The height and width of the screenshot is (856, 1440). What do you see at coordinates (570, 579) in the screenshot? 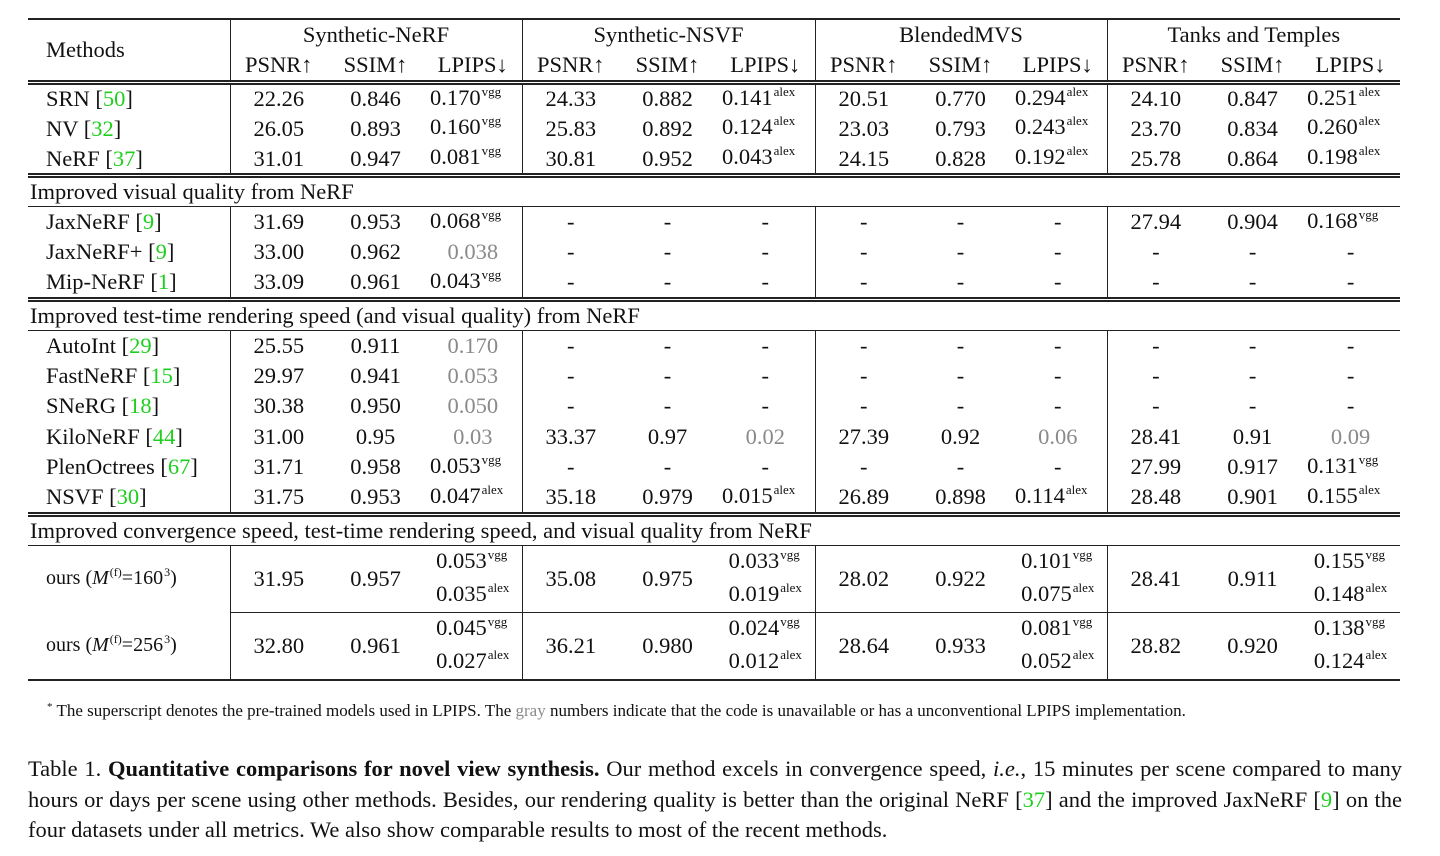
I see `value-cell: 35.08` at bounding box center [570, 579].